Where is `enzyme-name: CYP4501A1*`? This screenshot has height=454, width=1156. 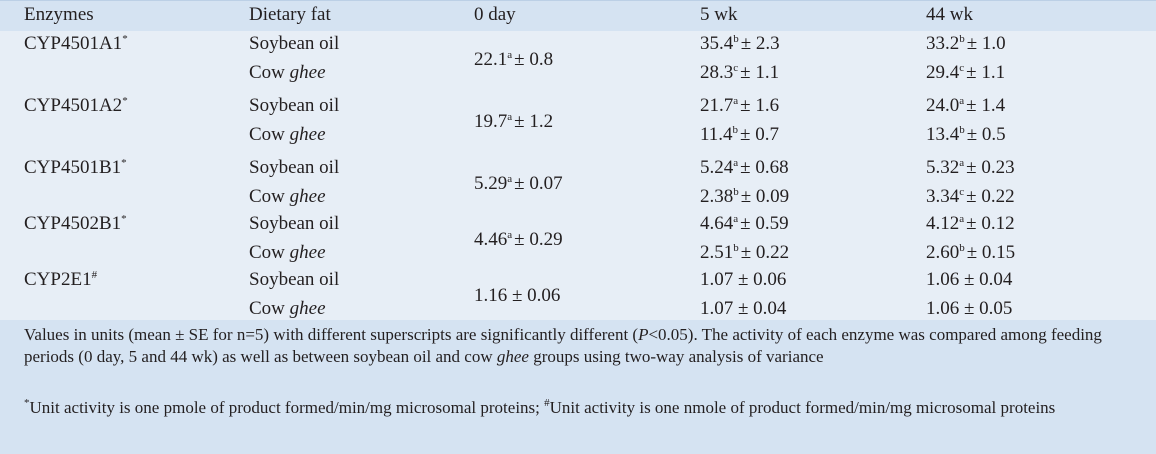 enzyme-name: CYP4501A1* is located at coordinates (76, 43).